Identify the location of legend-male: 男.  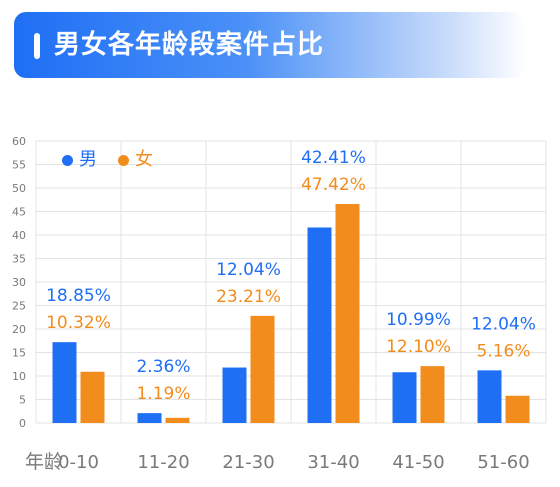
(79, 160).